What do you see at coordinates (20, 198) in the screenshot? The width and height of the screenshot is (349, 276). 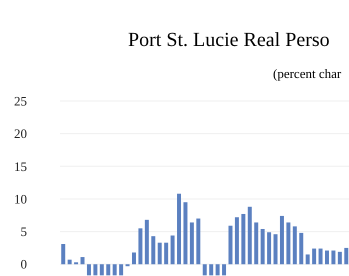 I see `y-tick-label: 10` at bounding box center [20, 198].